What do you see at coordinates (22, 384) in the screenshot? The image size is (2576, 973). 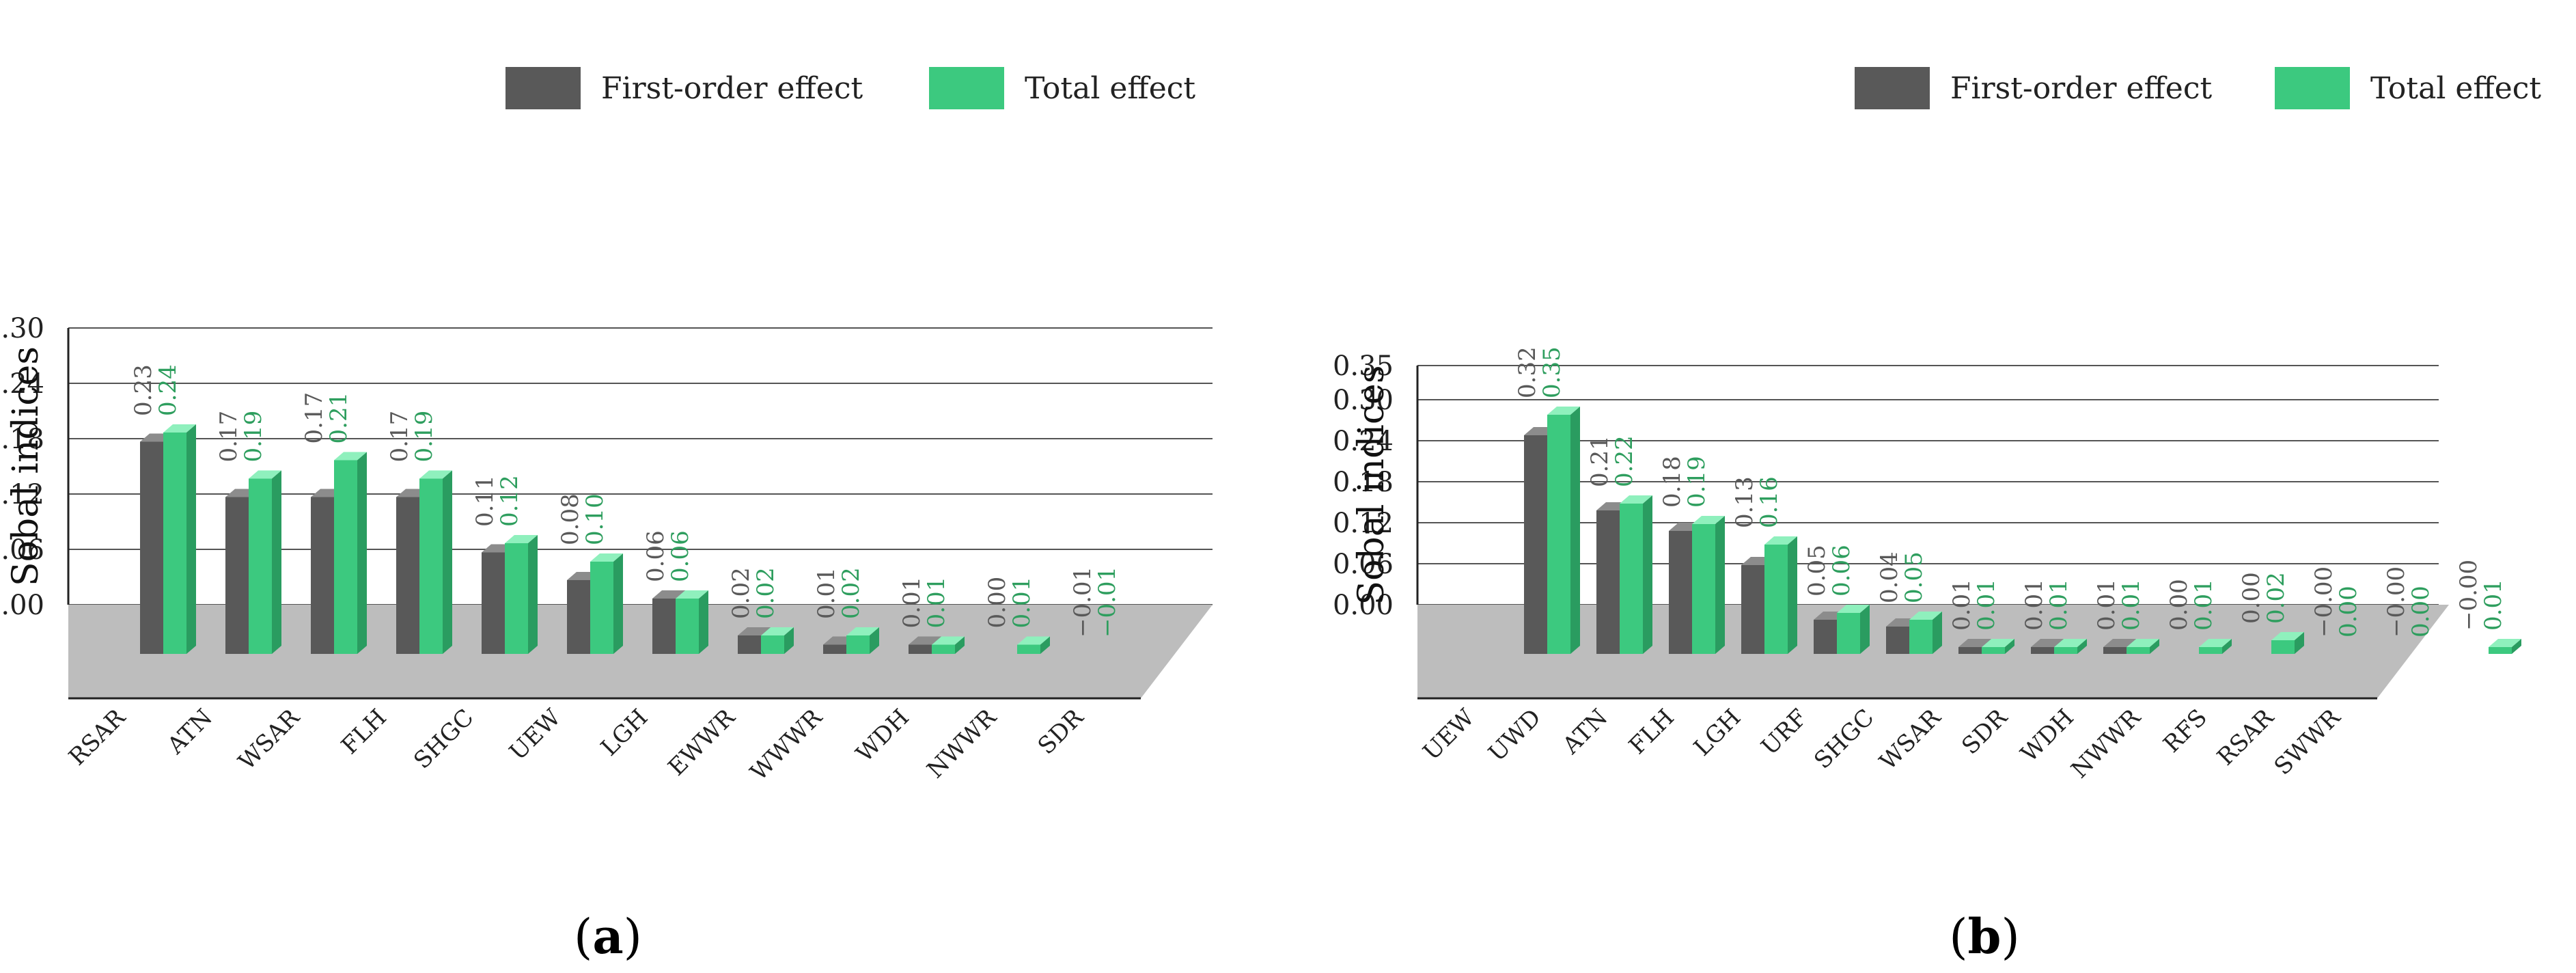 I see `y-tick-label: 0.24` at bounding box center [22, 384].